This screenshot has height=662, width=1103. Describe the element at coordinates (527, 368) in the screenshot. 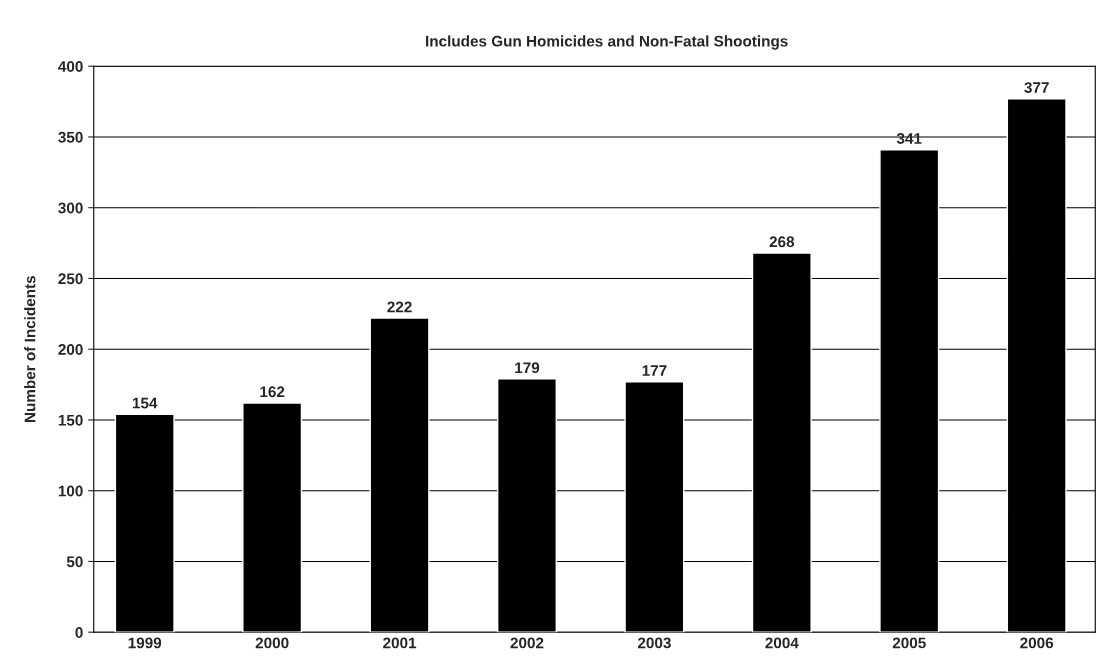

I see `data-label: 179` at that location.